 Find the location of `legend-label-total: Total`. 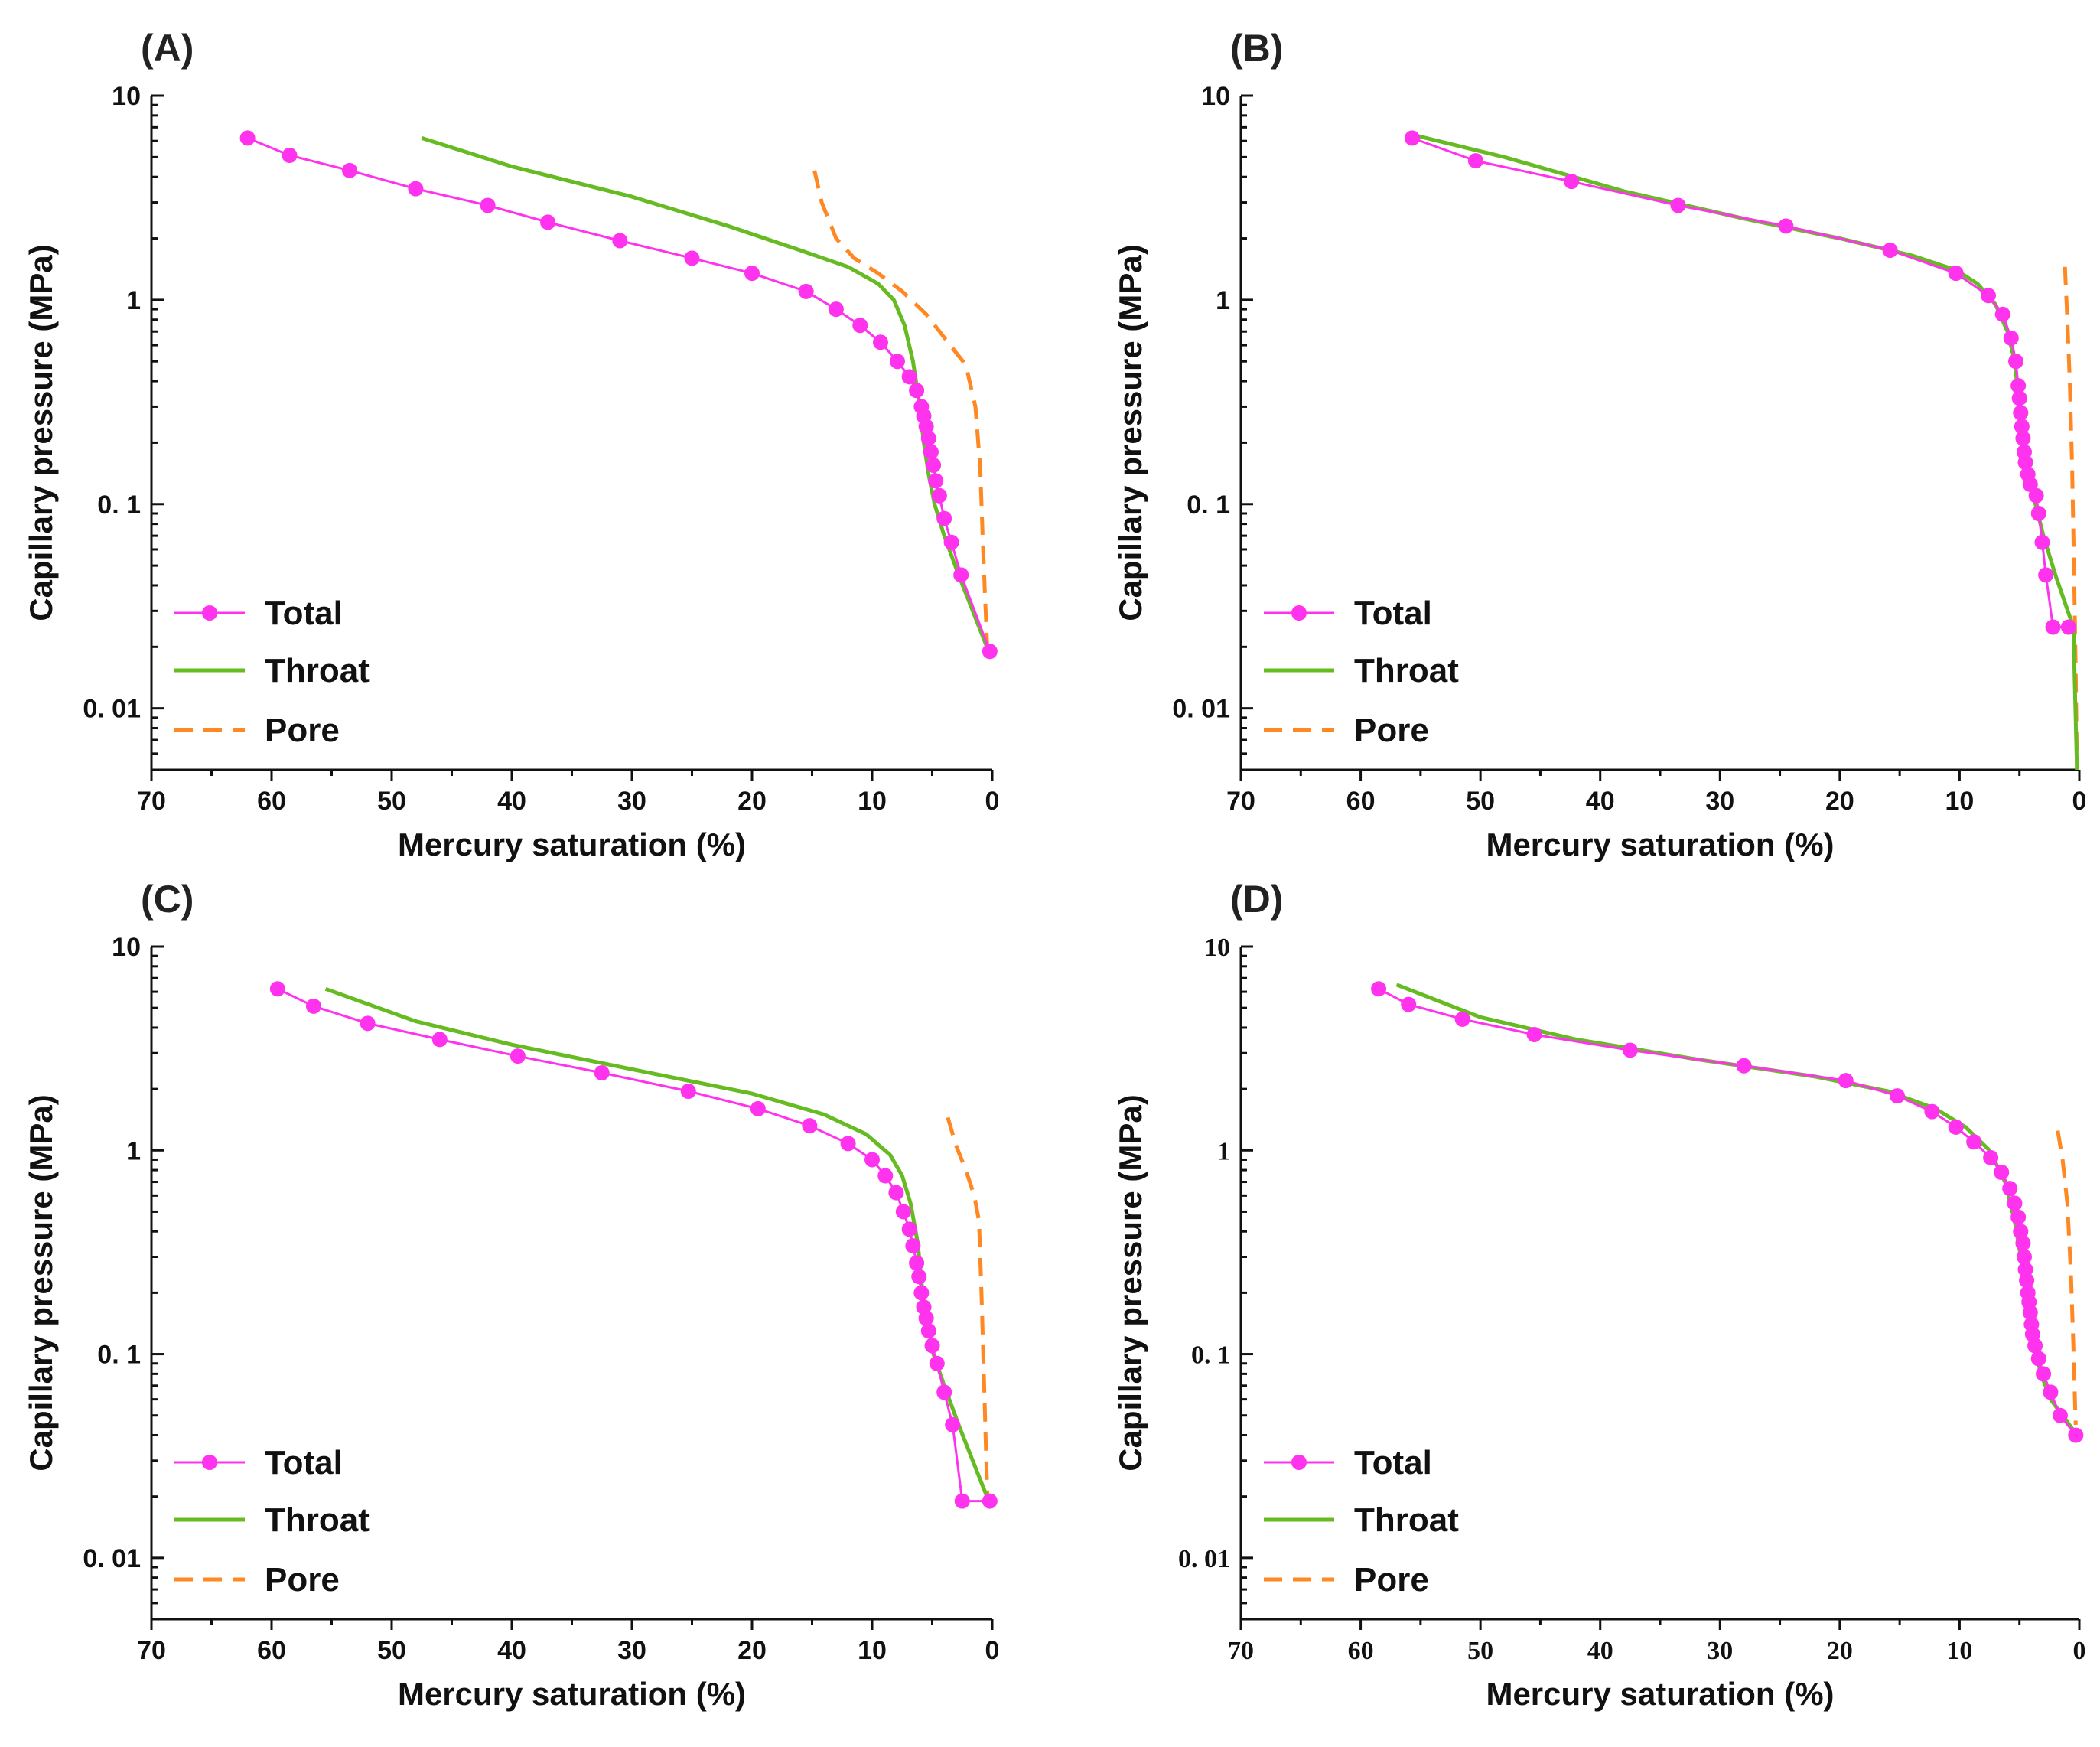

legend-label-total: Total is located at coordinates (304, 1462).